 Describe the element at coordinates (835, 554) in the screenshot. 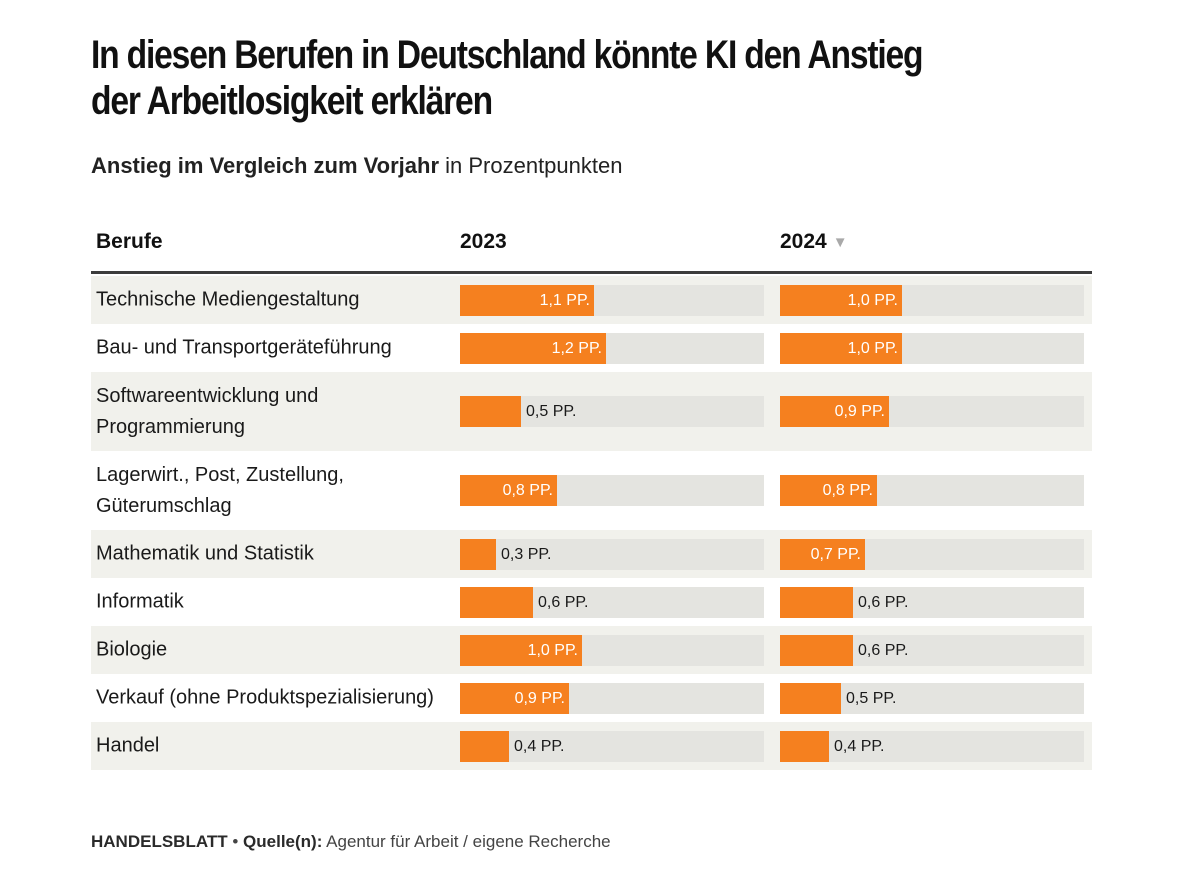

I see `bar-value-label: 0,7 PP.` at that location.